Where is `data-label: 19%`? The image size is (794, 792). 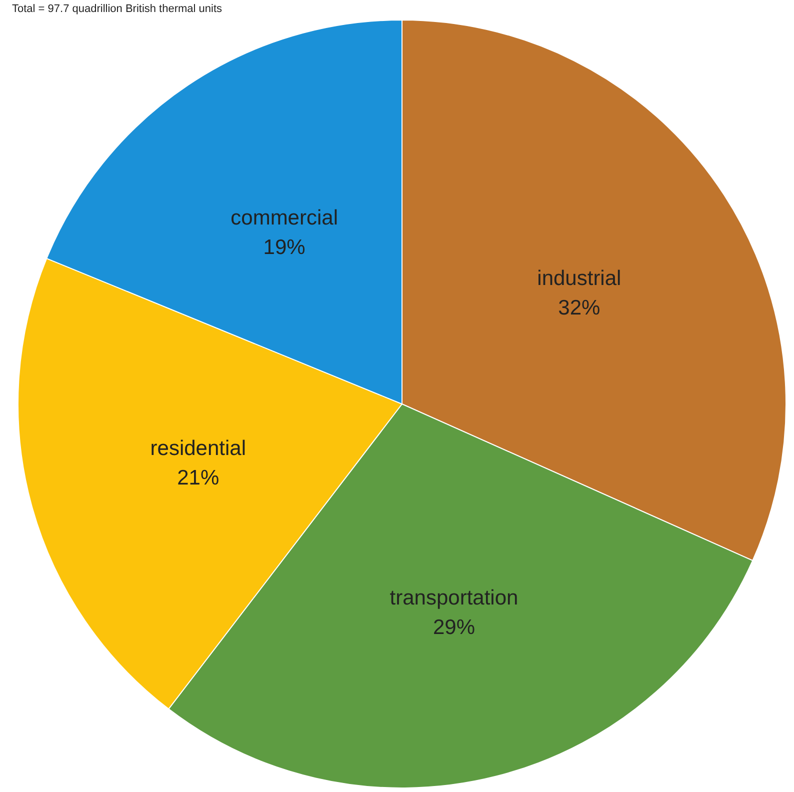 data-label: 19% is located at coordinates (284, 247).